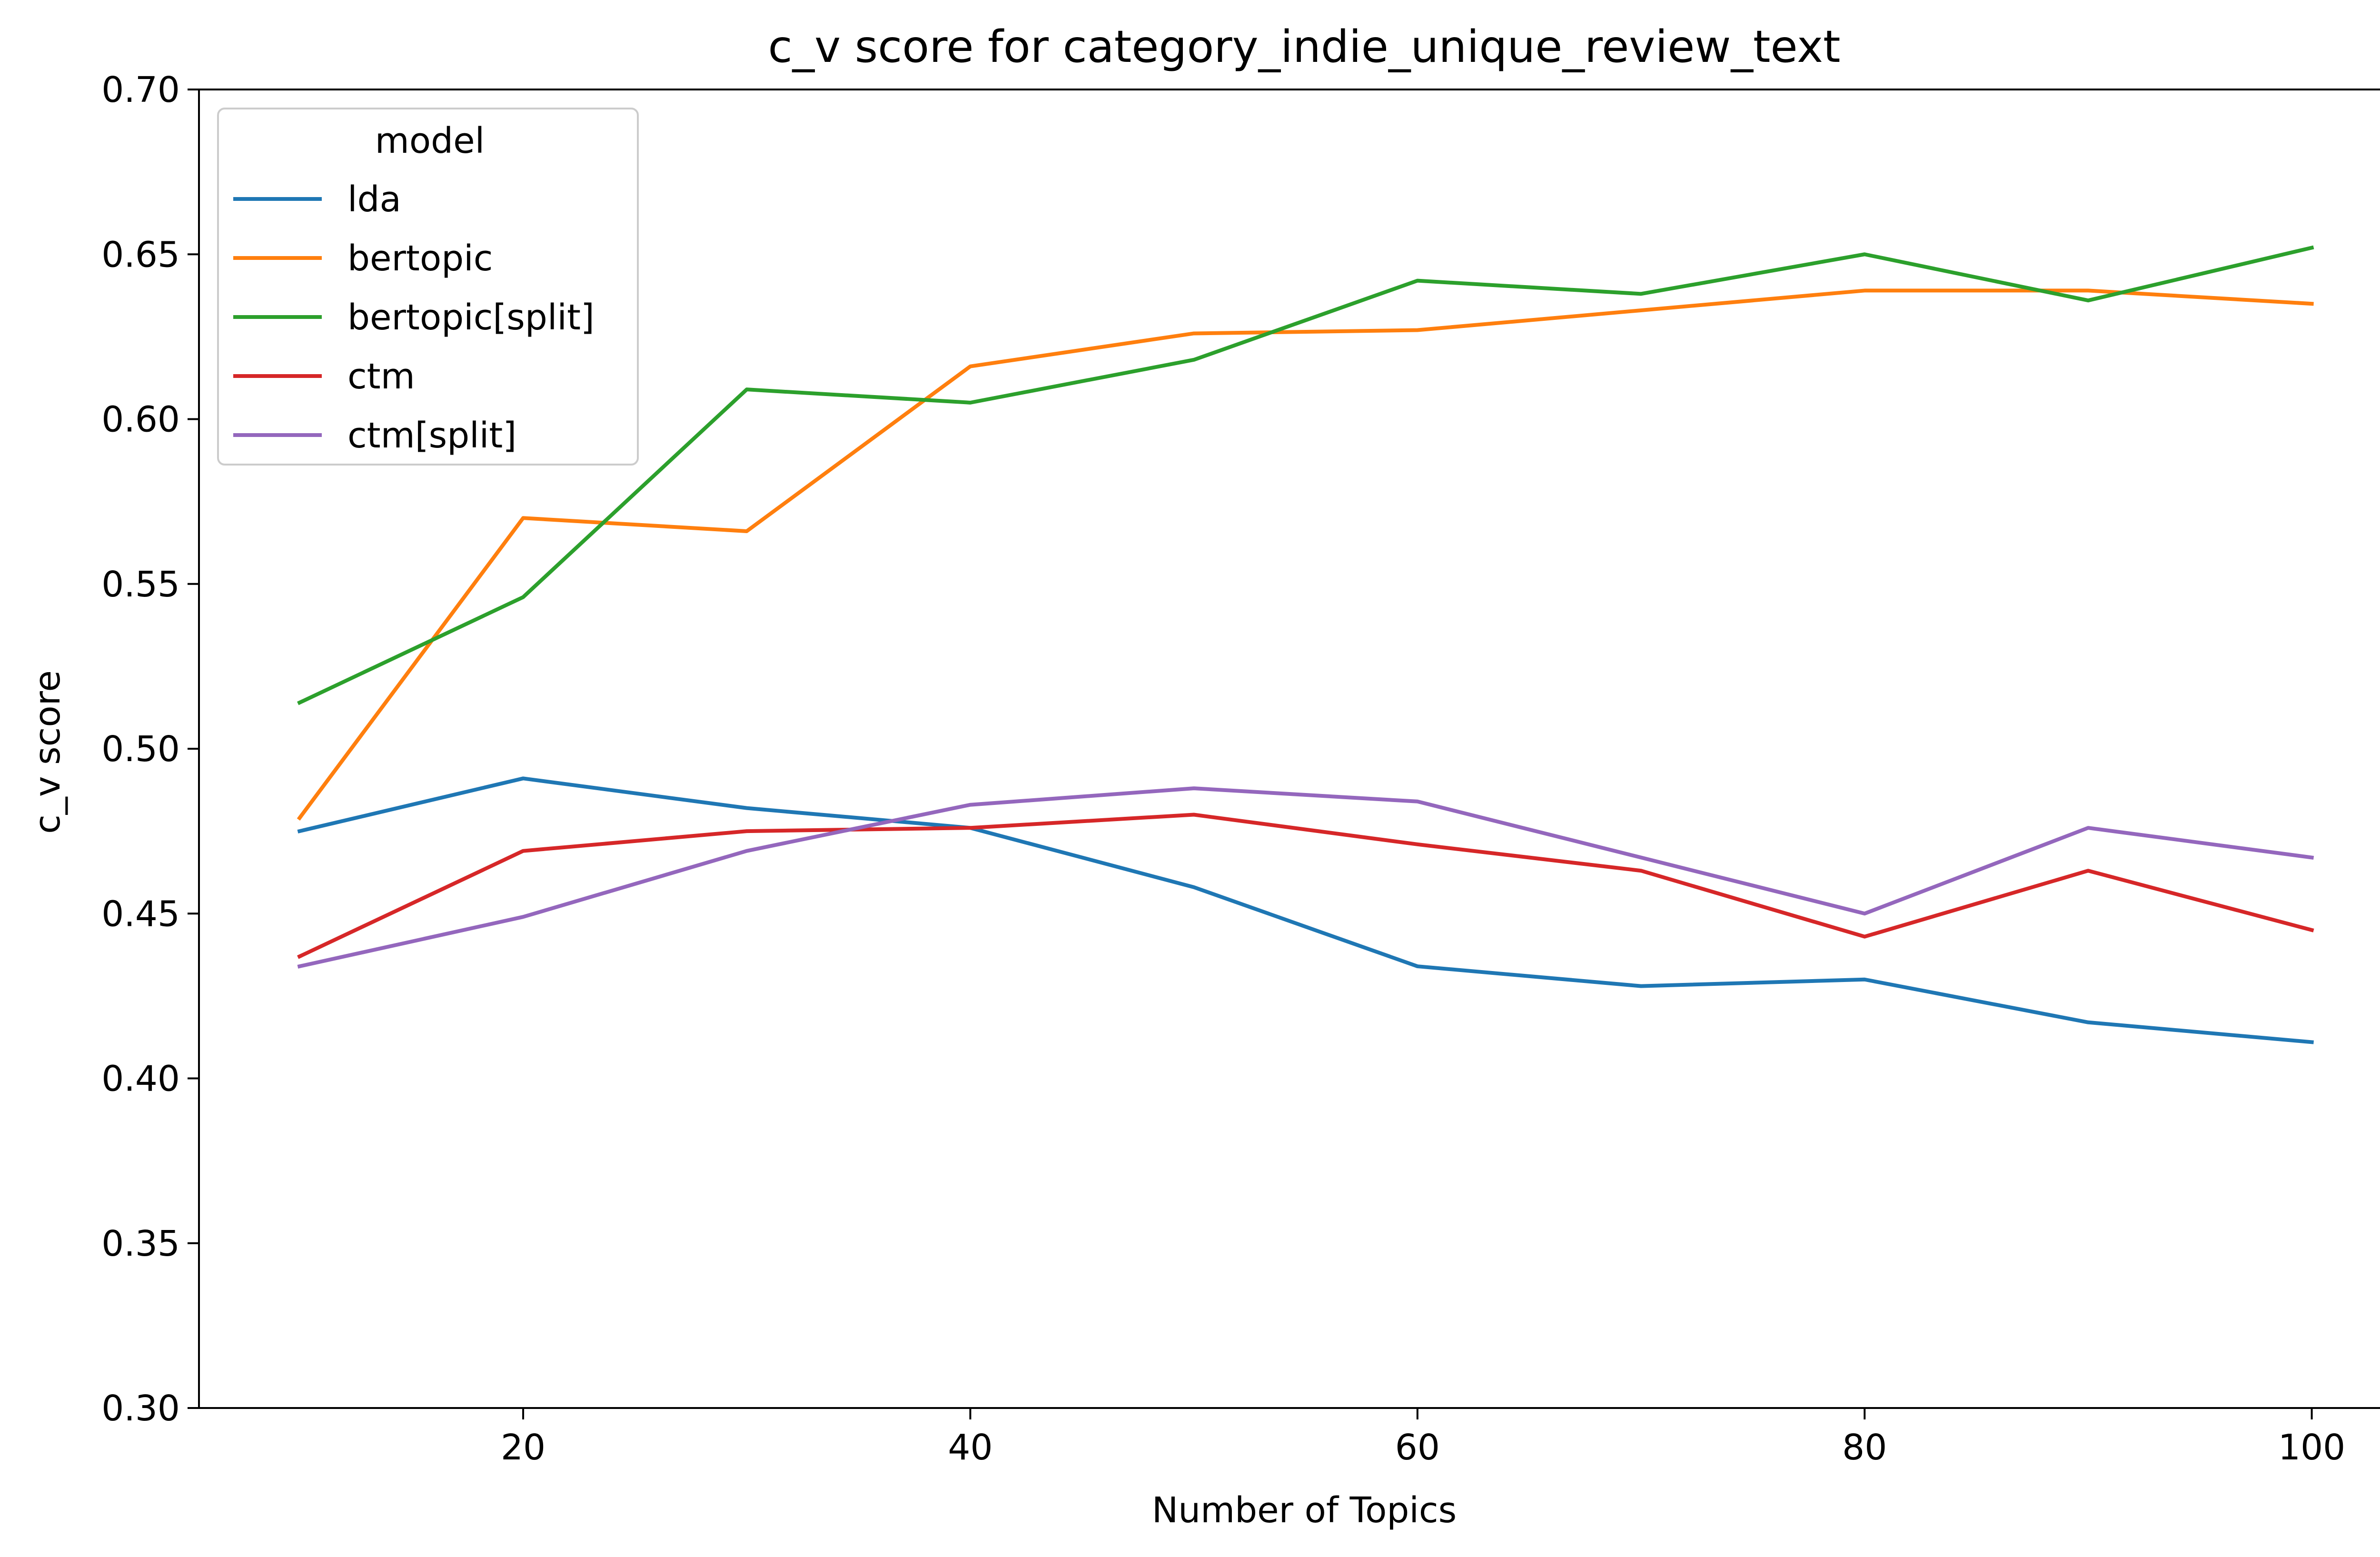 This screenshot has height=1557, width=2380. I want to click on series-line-ctm, so click(1305, 886).